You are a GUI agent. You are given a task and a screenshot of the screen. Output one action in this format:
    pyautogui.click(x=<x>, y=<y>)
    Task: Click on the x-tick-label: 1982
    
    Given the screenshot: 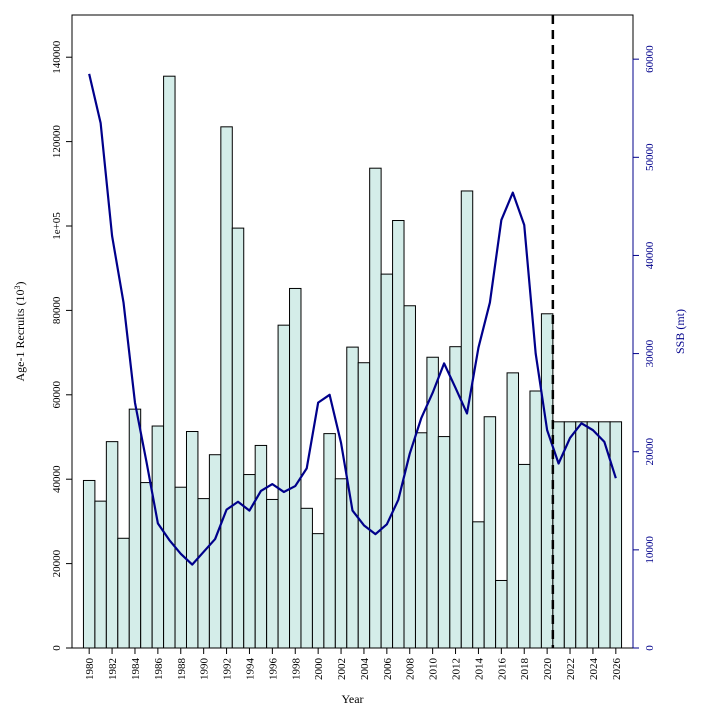 What is the action you would take?
    pyautogui.click(x=113, y=669)
    